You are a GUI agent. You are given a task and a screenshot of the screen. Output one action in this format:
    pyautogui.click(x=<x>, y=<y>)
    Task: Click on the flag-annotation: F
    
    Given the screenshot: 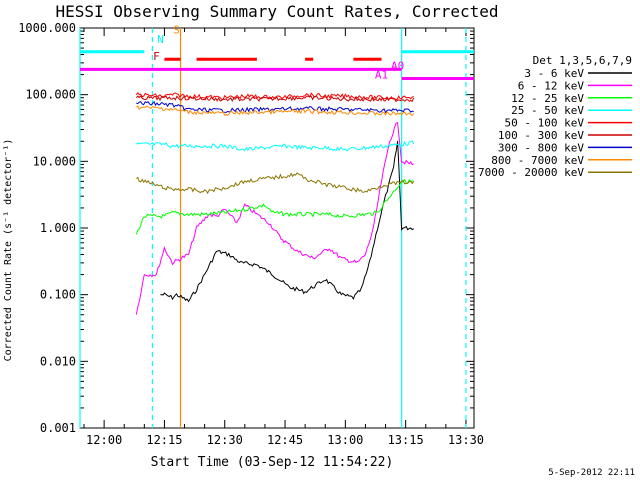 What is the action you would take?
    pyautogui.click(x=156, y=56)
    